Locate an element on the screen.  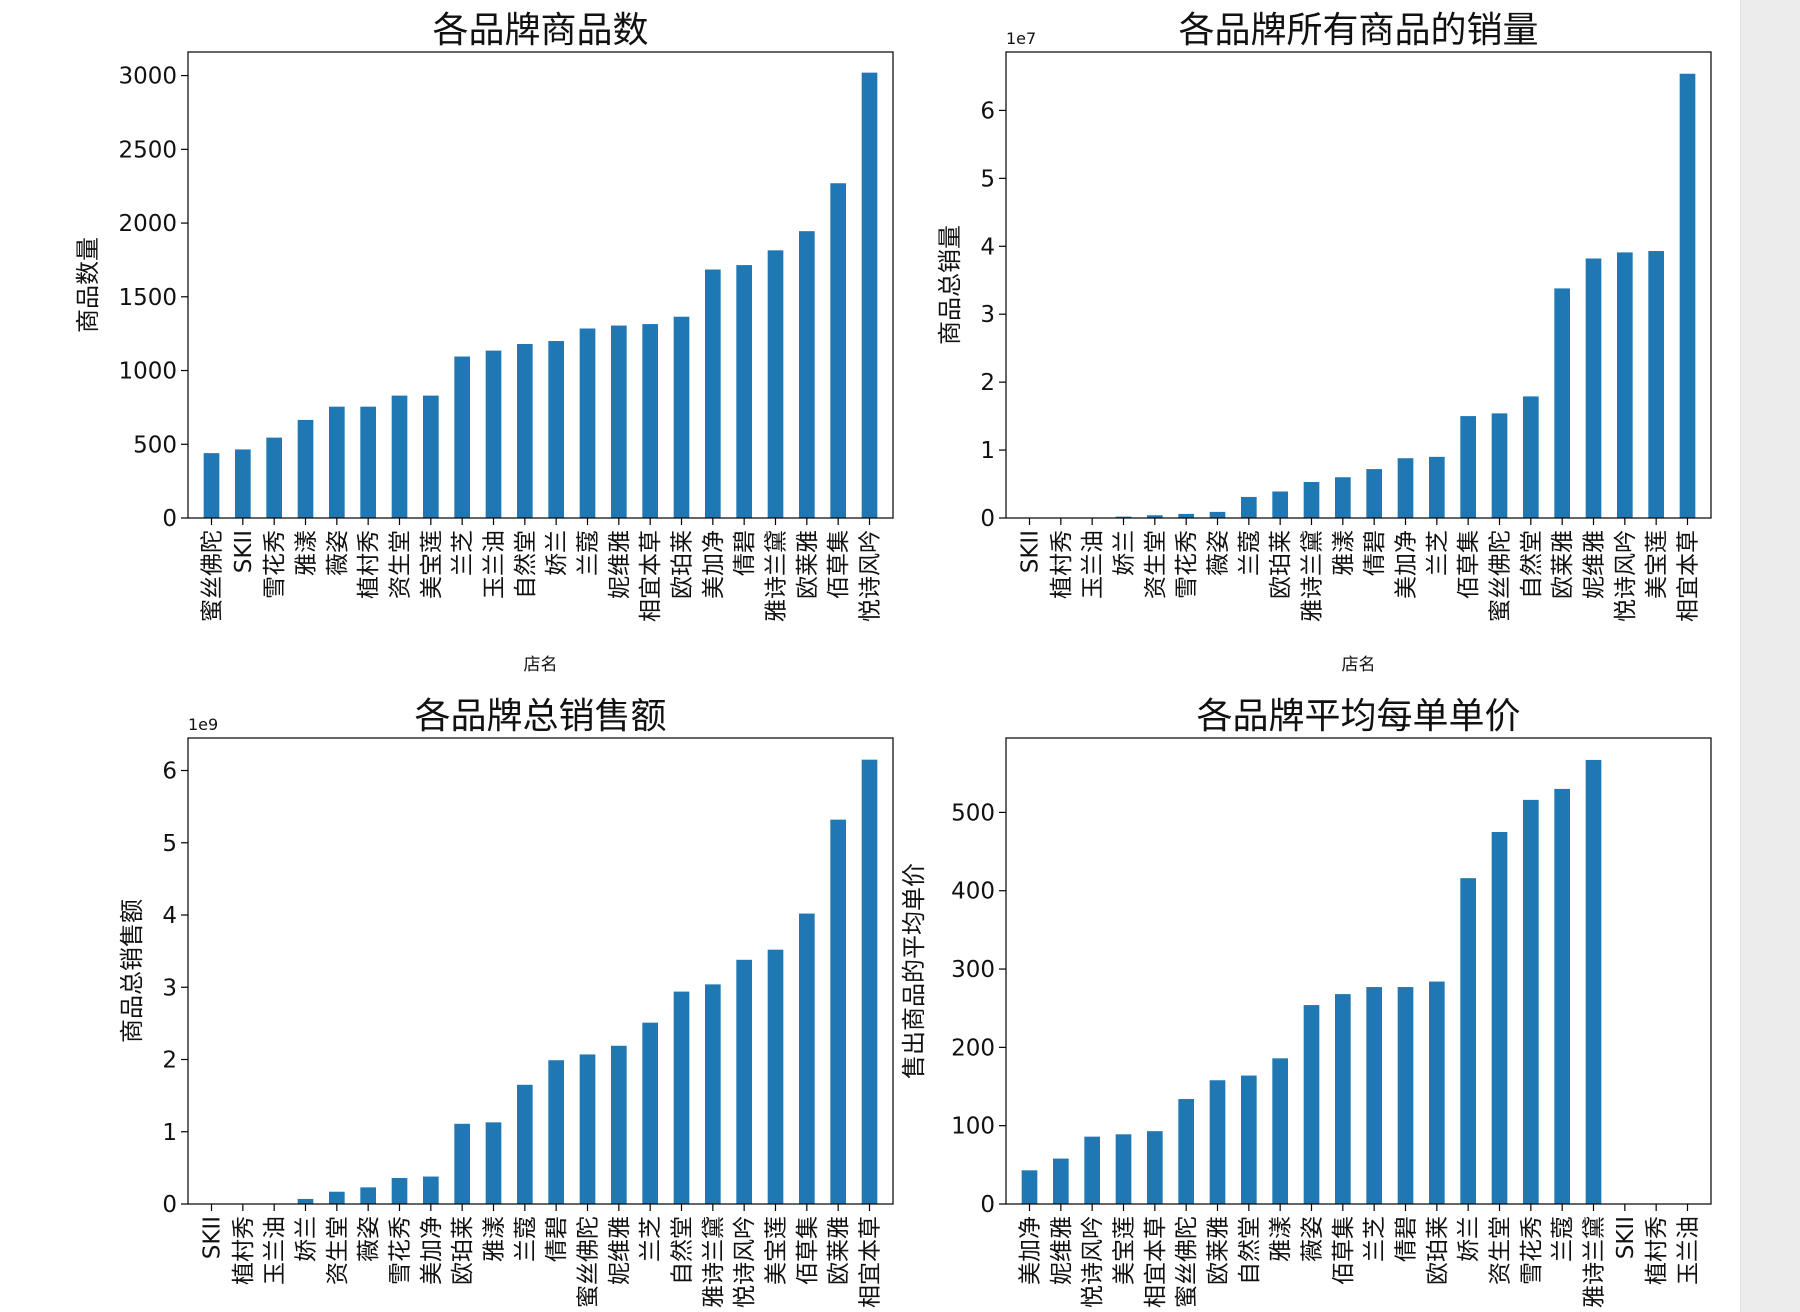
y-axis-label: 商品数量 is located at coordinates (88, 285).